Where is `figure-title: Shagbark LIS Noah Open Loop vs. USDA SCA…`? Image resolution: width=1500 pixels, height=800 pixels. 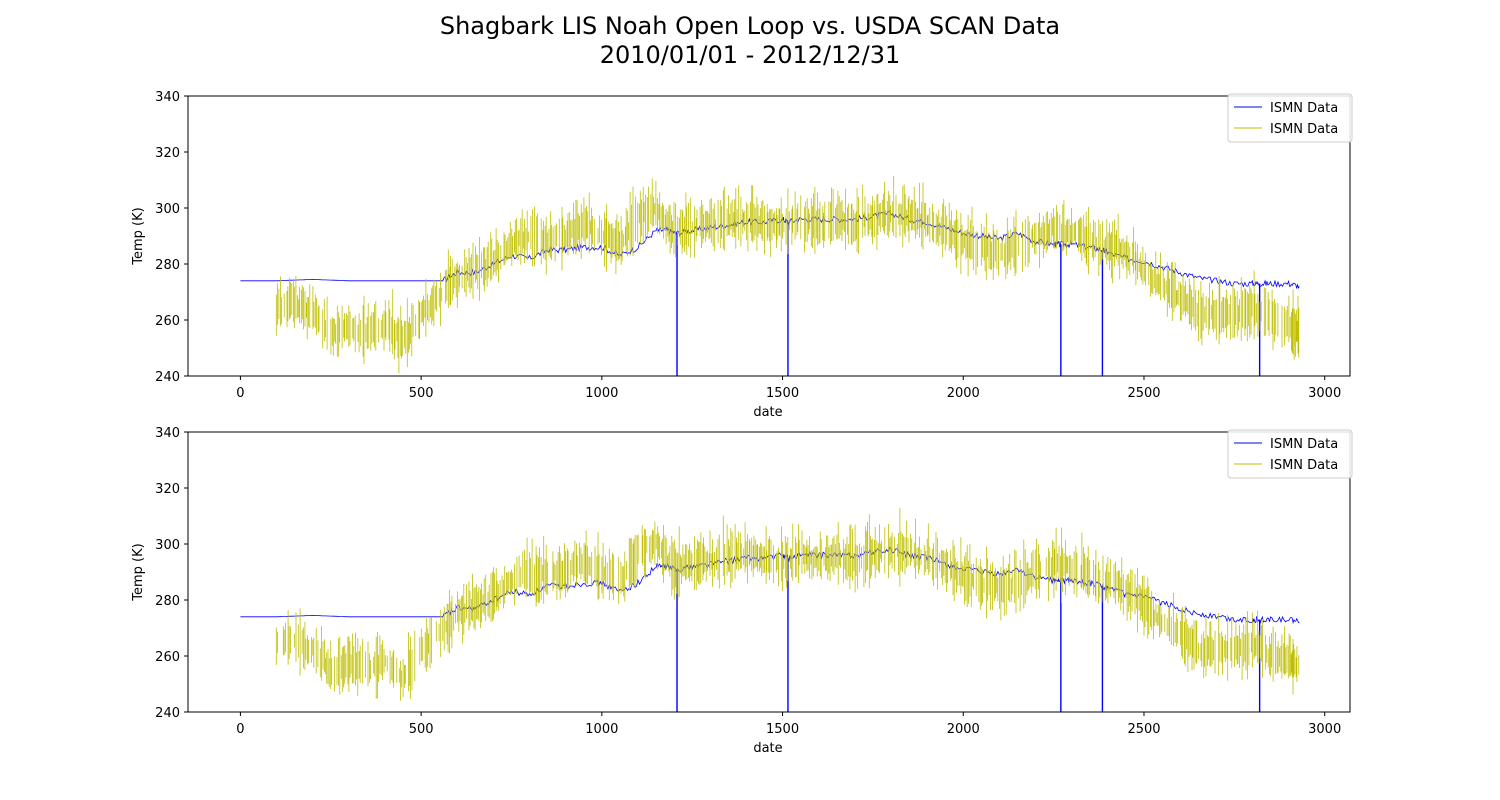
figure-title: Shagbark LIS Noah Open Loop vs. USDA SCA… is located at coordinates (750, 26).